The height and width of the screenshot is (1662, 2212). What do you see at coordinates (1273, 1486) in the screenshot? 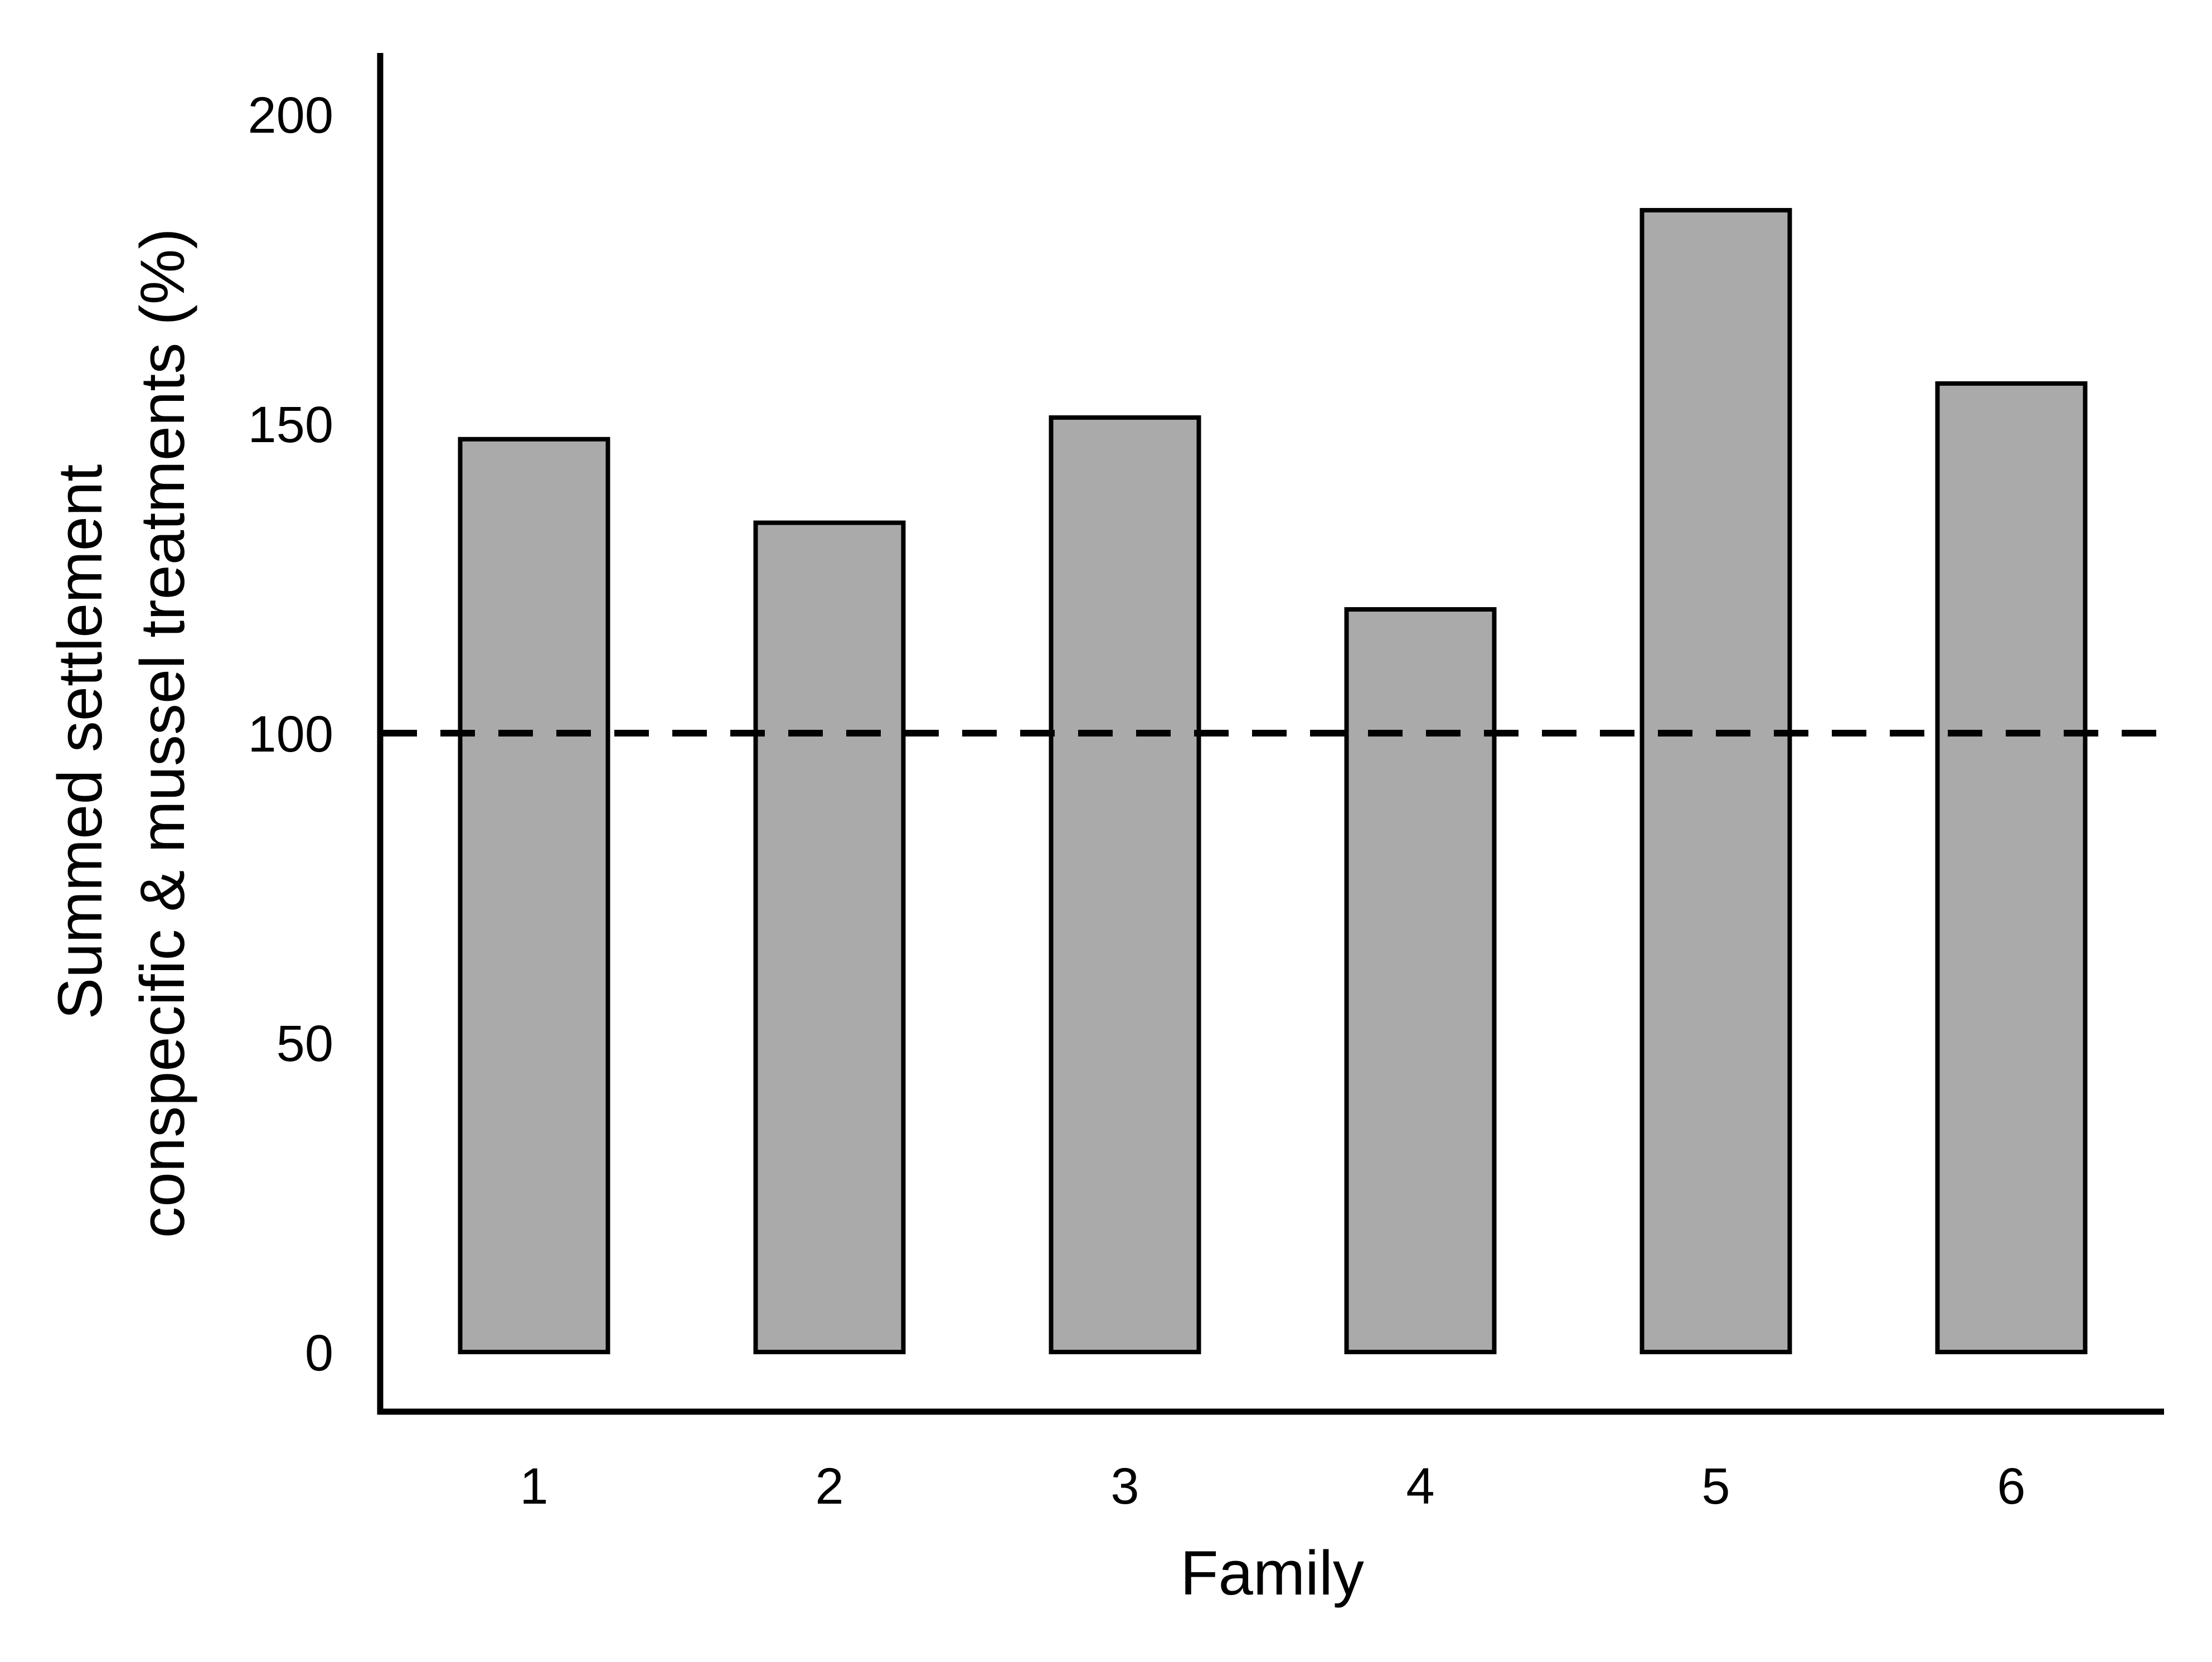
I see `x-tick-labels: 1 2 3 4 5 6` at bounding box center [1273, 1486].